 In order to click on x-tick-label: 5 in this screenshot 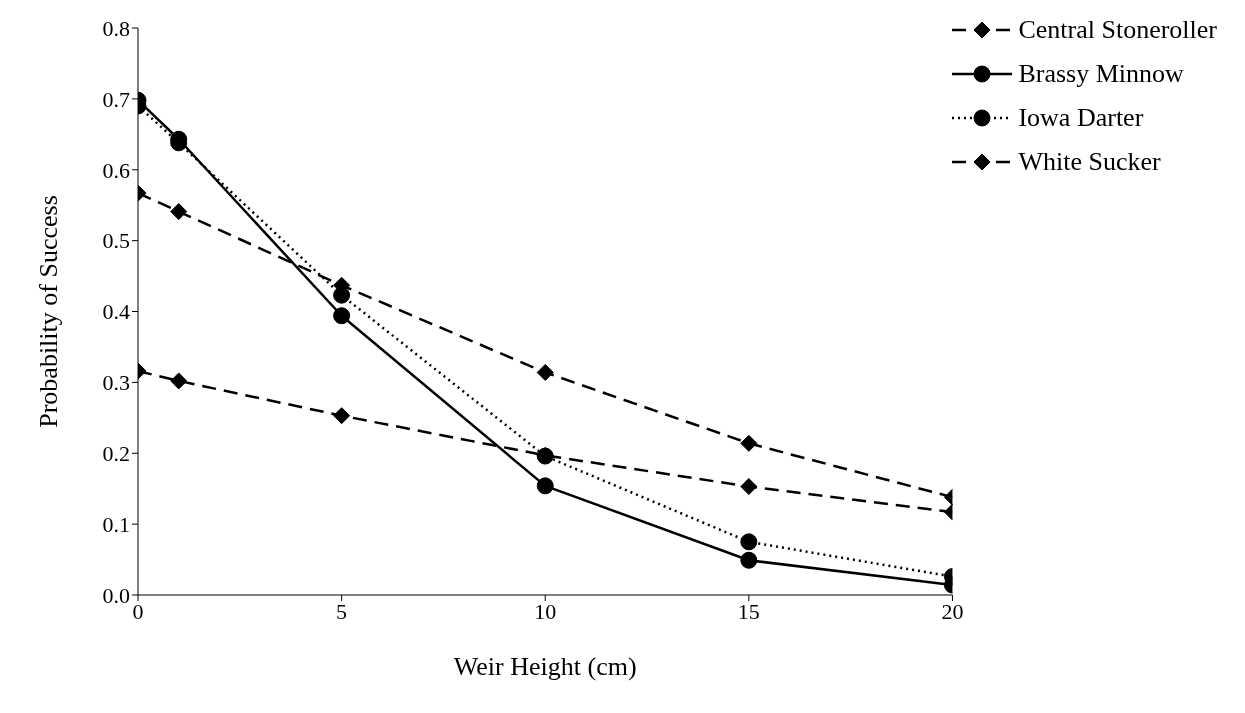, I will do `click(342, 611)`.